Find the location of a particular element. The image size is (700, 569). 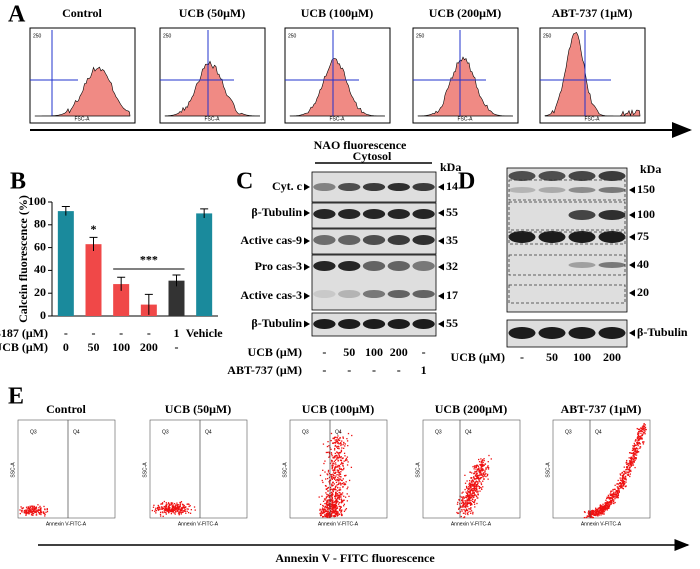

scatter-title: ABT-737 (1μM) is located at coordinates (601, 409).